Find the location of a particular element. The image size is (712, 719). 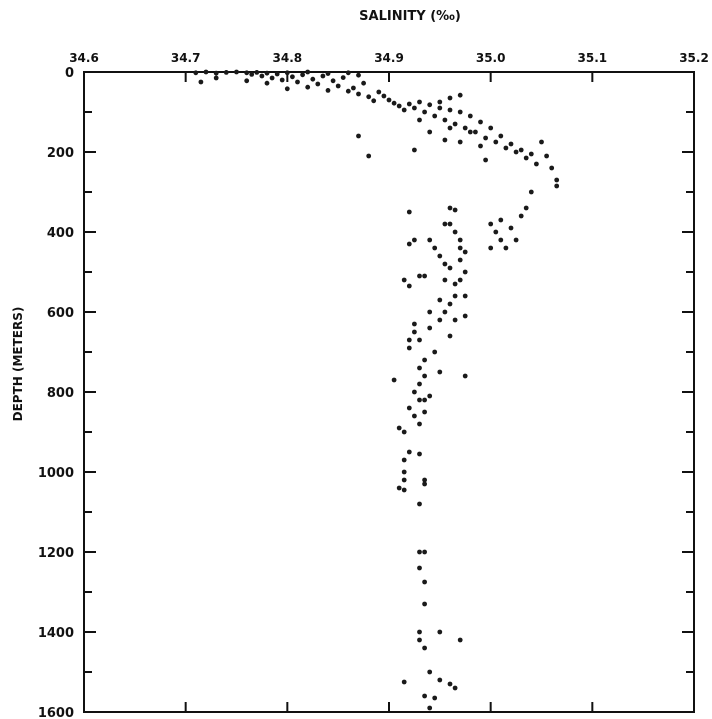

y-tick-label: 600 is located at coordinates (60, 313).